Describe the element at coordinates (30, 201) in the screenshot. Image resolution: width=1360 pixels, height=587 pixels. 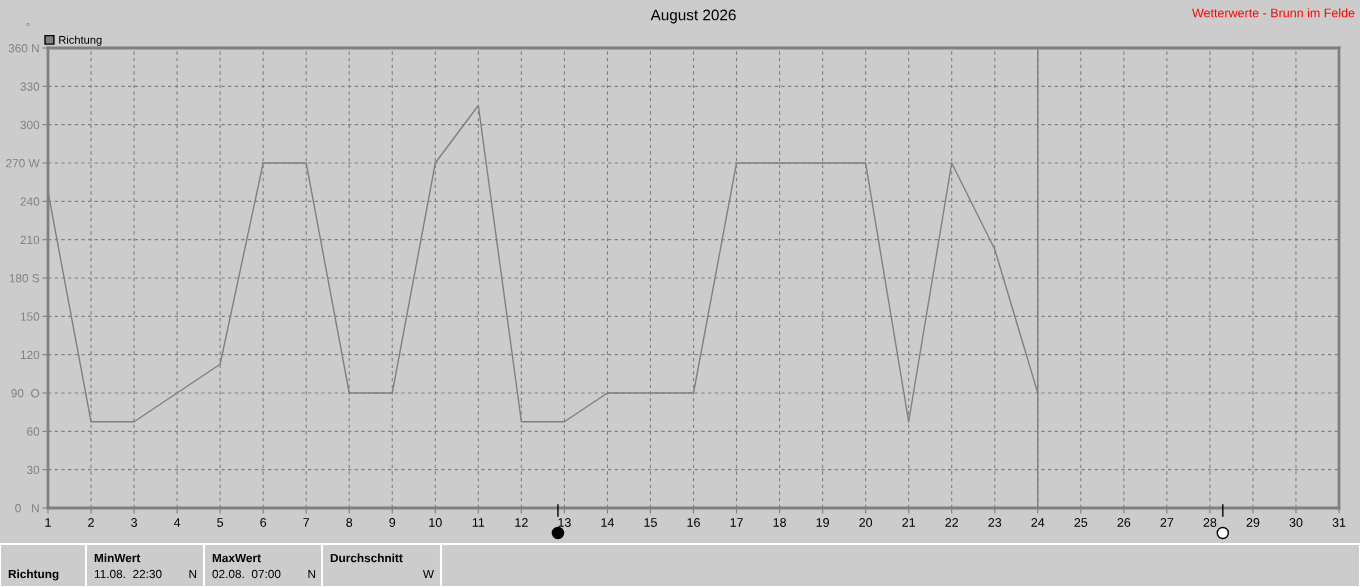
I see `y-tick-label: 240` at that location.